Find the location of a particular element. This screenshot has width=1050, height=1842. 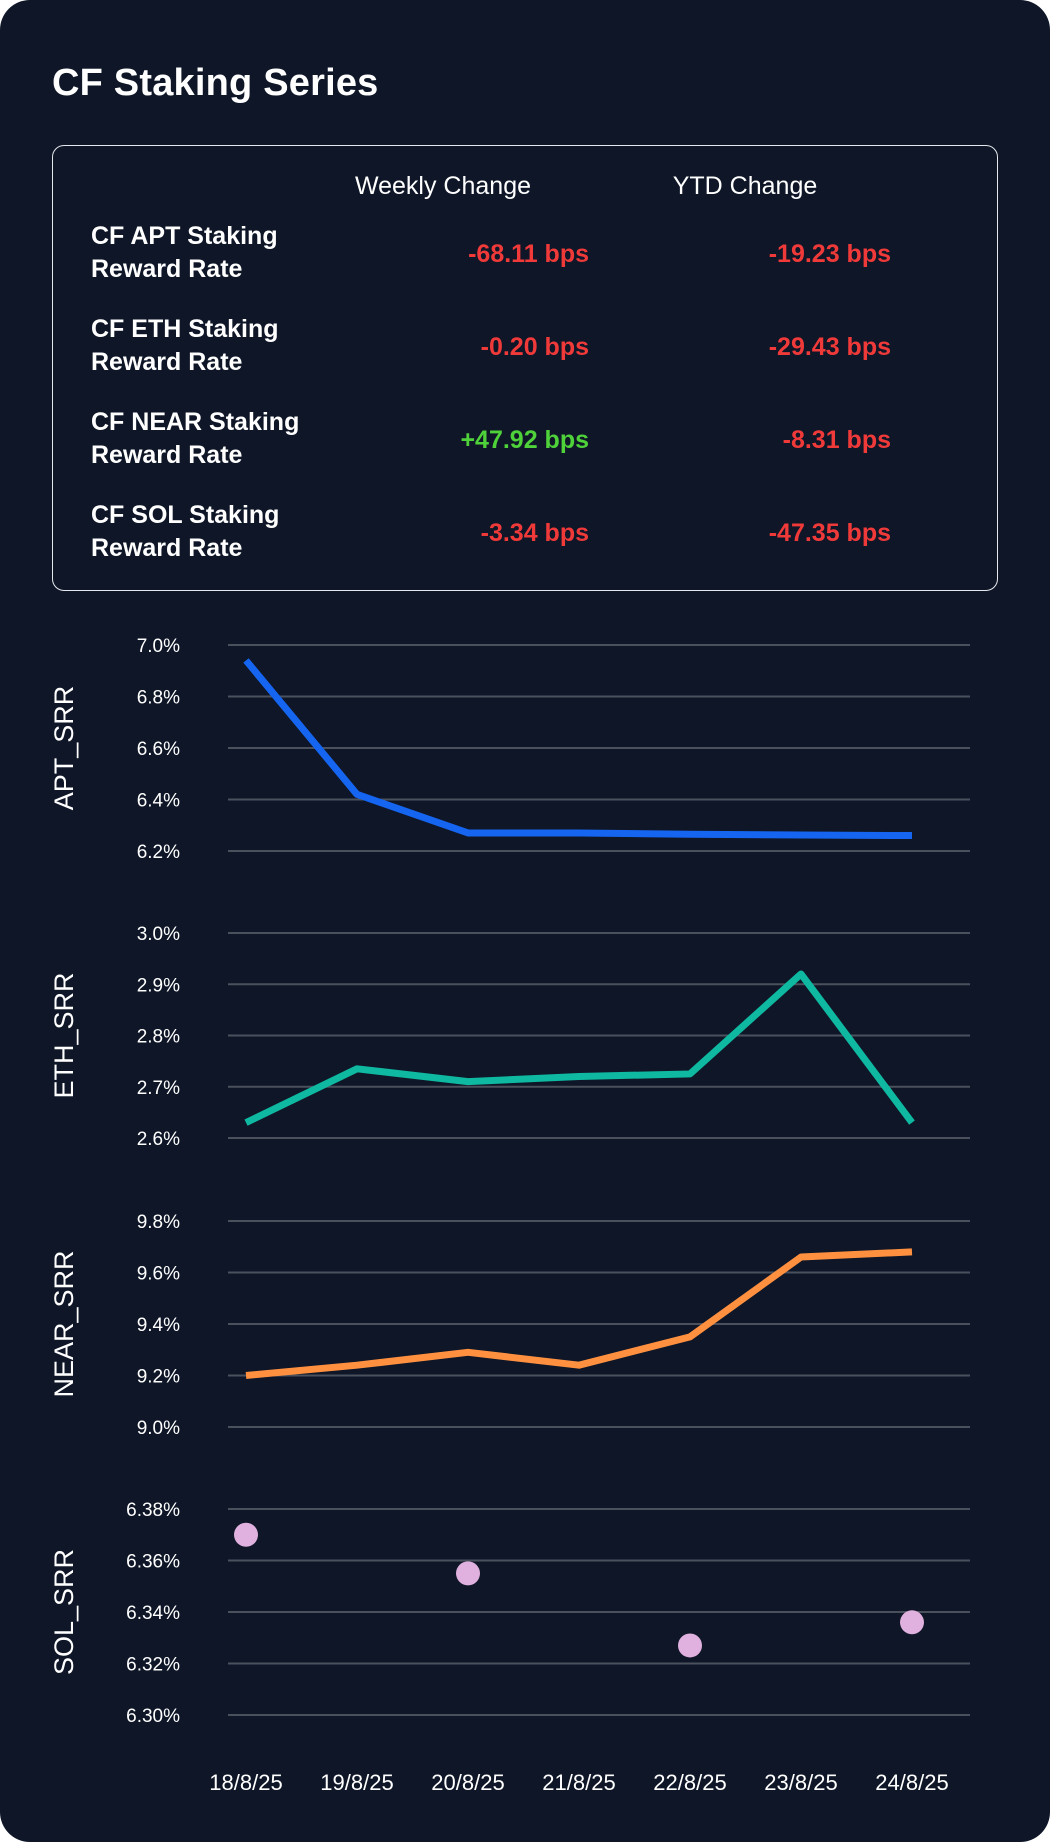

weekly-change-near: +47.92 bps is located at coordinates (524, 440).